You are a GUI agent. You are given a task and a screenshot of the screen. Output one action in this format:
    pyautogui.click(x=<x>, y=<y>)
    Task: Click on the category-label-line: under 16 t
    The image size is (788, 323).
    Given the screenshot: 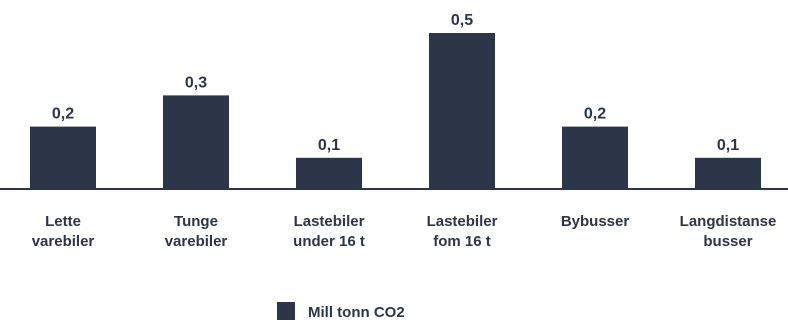 What is the action you would take?
    pyautogui.click(x=329, y=241)
    